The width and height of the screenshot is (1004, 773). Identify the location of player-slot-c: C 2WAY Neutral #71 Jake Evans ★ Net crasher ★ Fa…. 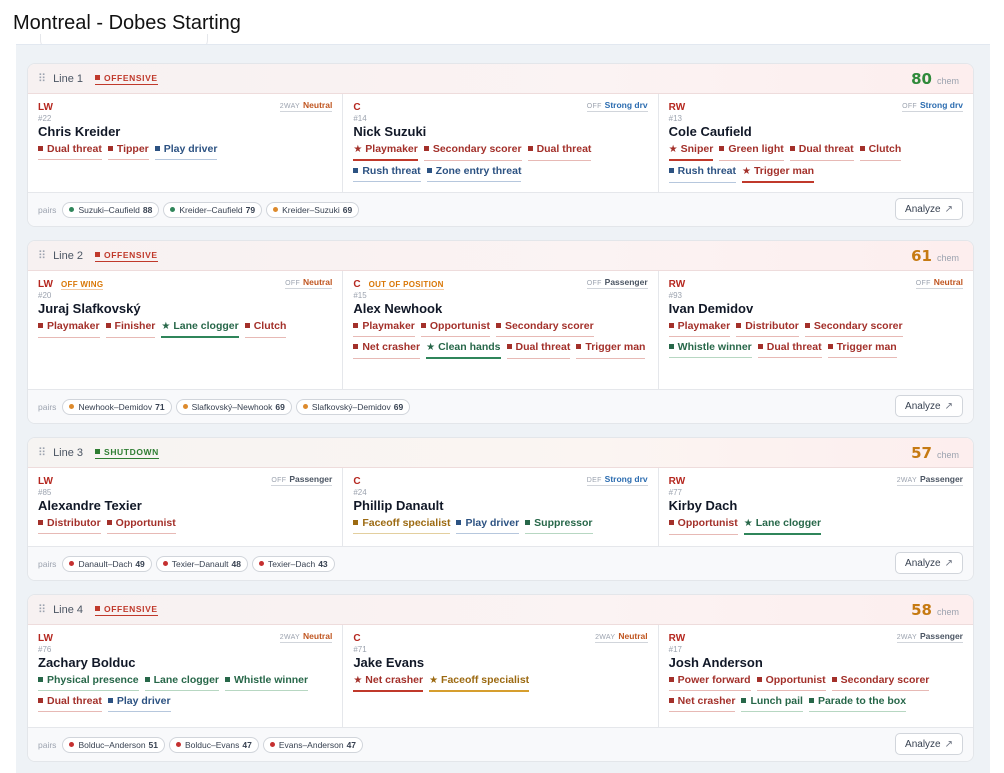
(501, 676).